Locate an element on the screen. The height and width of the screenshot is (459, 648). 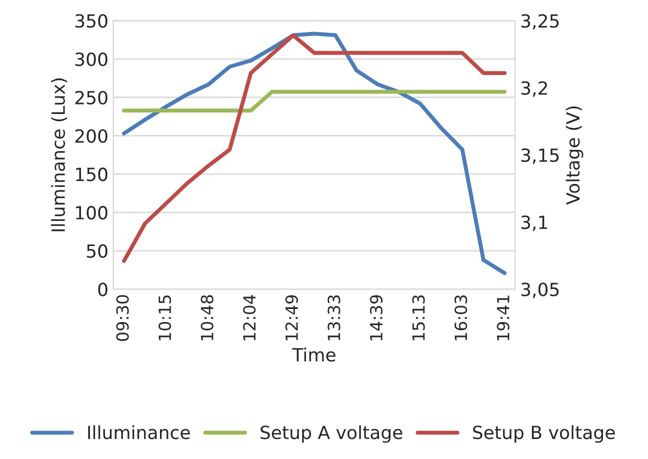
y-tick-label: 300 is located at coordinates (91, 59).